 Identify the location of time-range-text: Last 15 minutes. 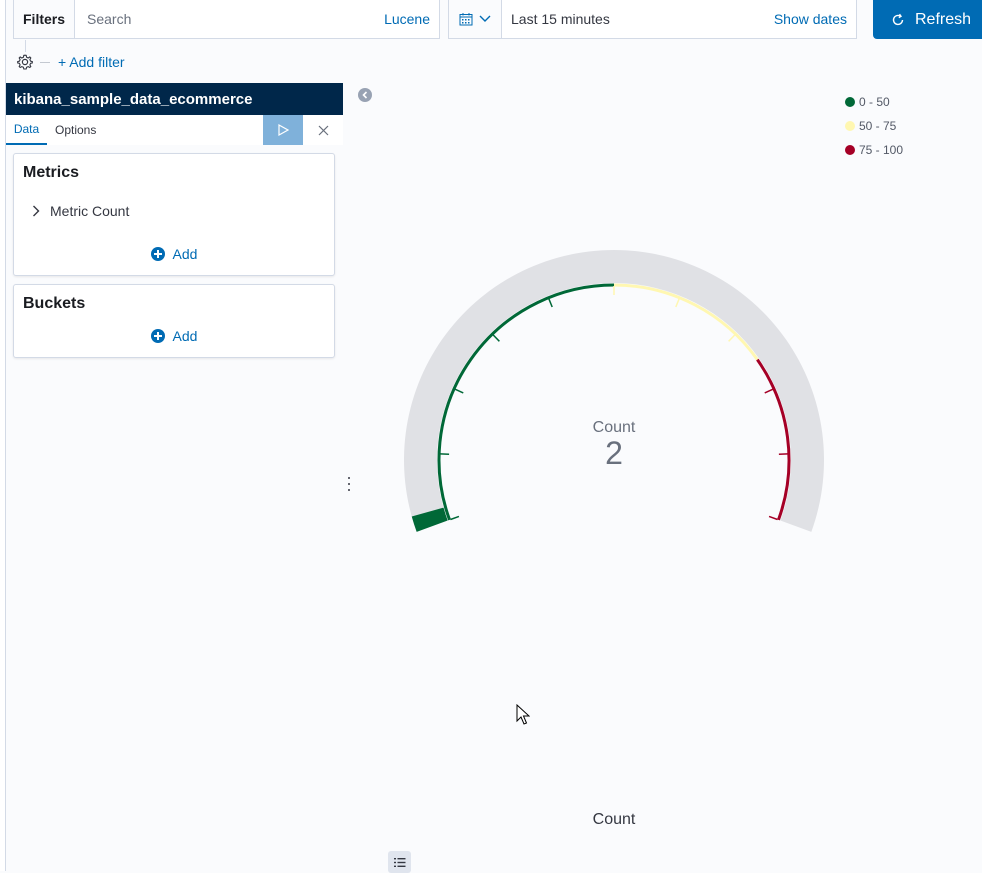
(638, 19).